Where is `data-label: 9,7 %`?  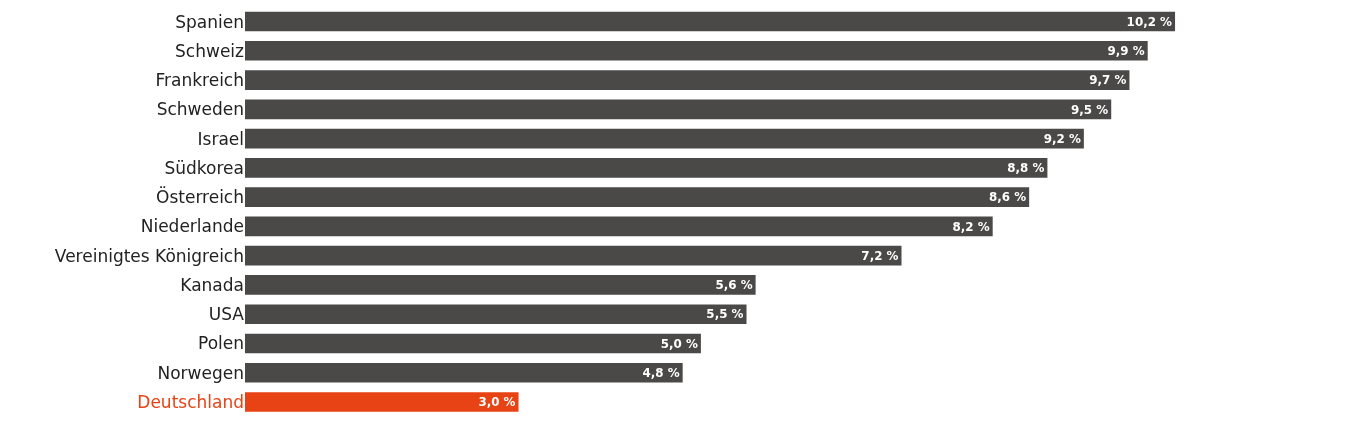
data-label: 9,7 % is located at coordinates (1108, 80).